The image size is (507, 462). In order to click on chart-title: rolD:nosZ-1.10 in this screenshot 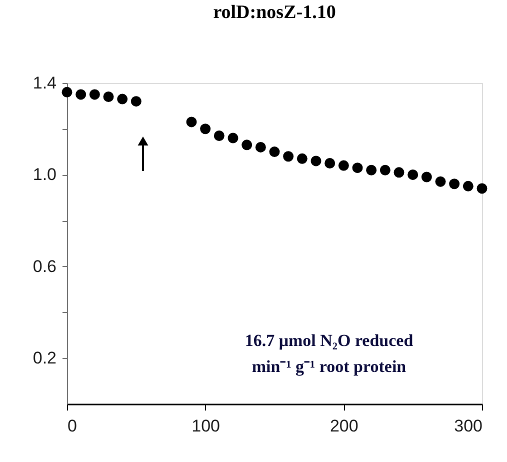, I will do `click(274, 12)`.